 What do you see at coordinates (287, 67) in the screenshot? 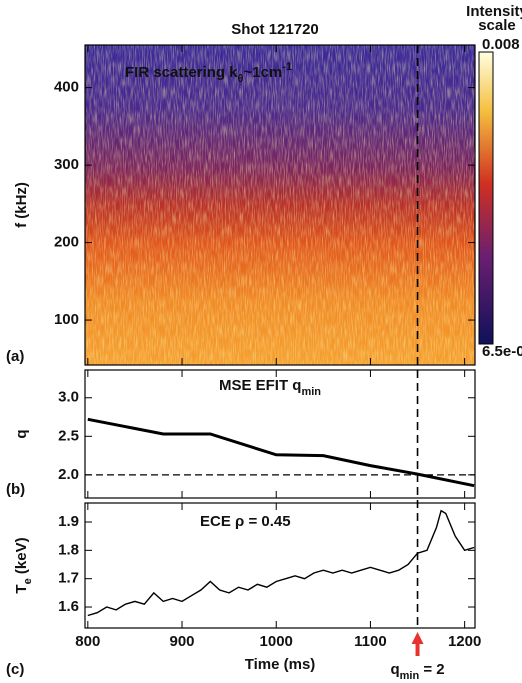
I see `annotation-sup: -1` at bounding box center [287, 67].